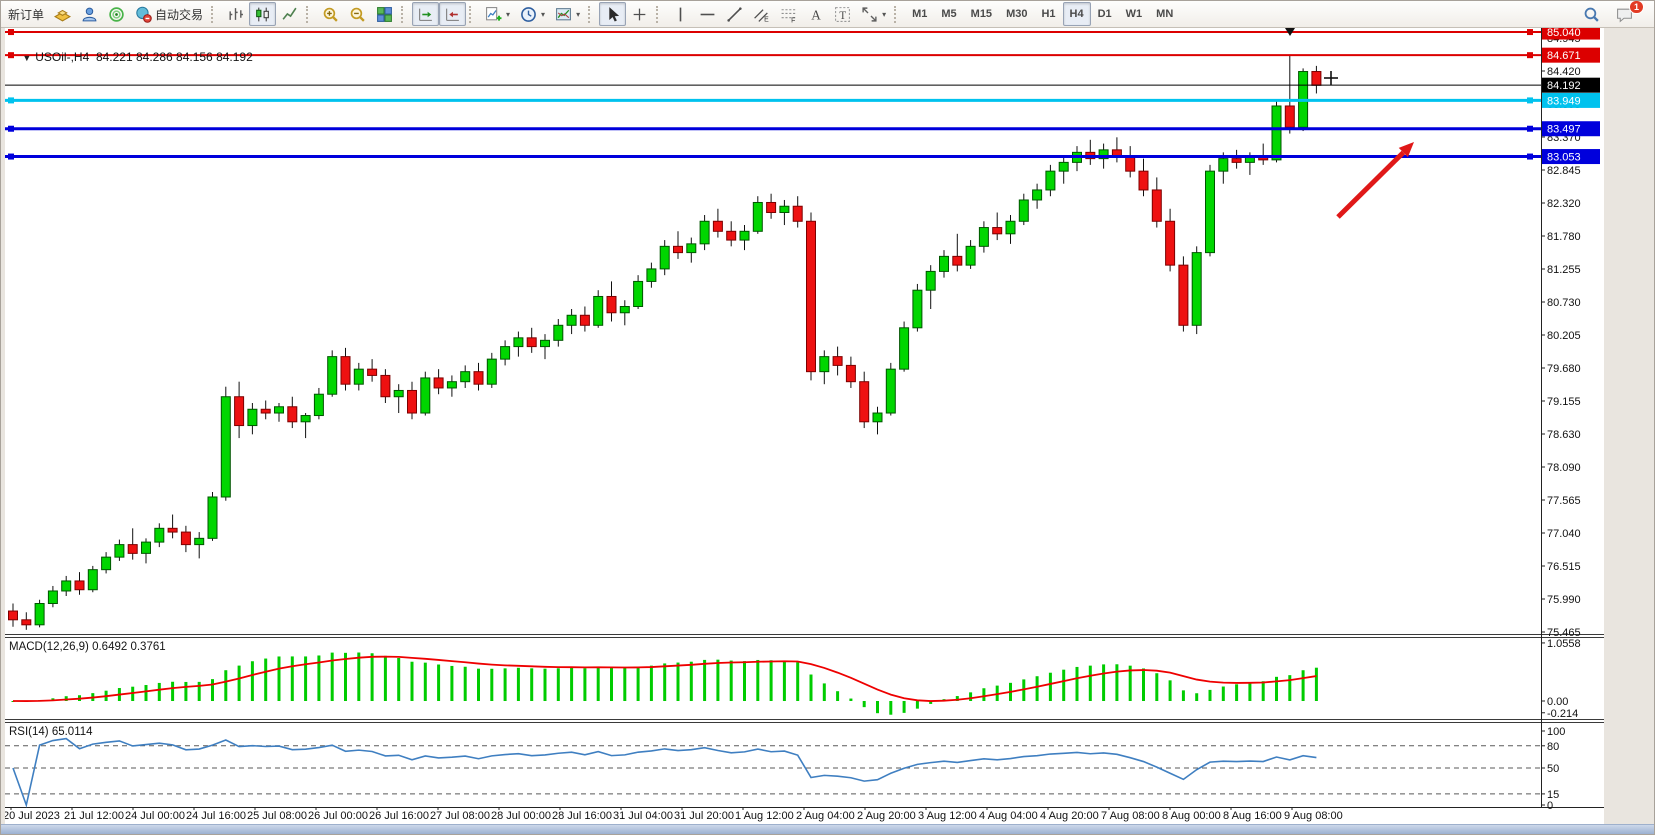 This screenshot has width=1655, height=835. I want to click on svg-text: 2 Aug 20:00, so click(886, 816).